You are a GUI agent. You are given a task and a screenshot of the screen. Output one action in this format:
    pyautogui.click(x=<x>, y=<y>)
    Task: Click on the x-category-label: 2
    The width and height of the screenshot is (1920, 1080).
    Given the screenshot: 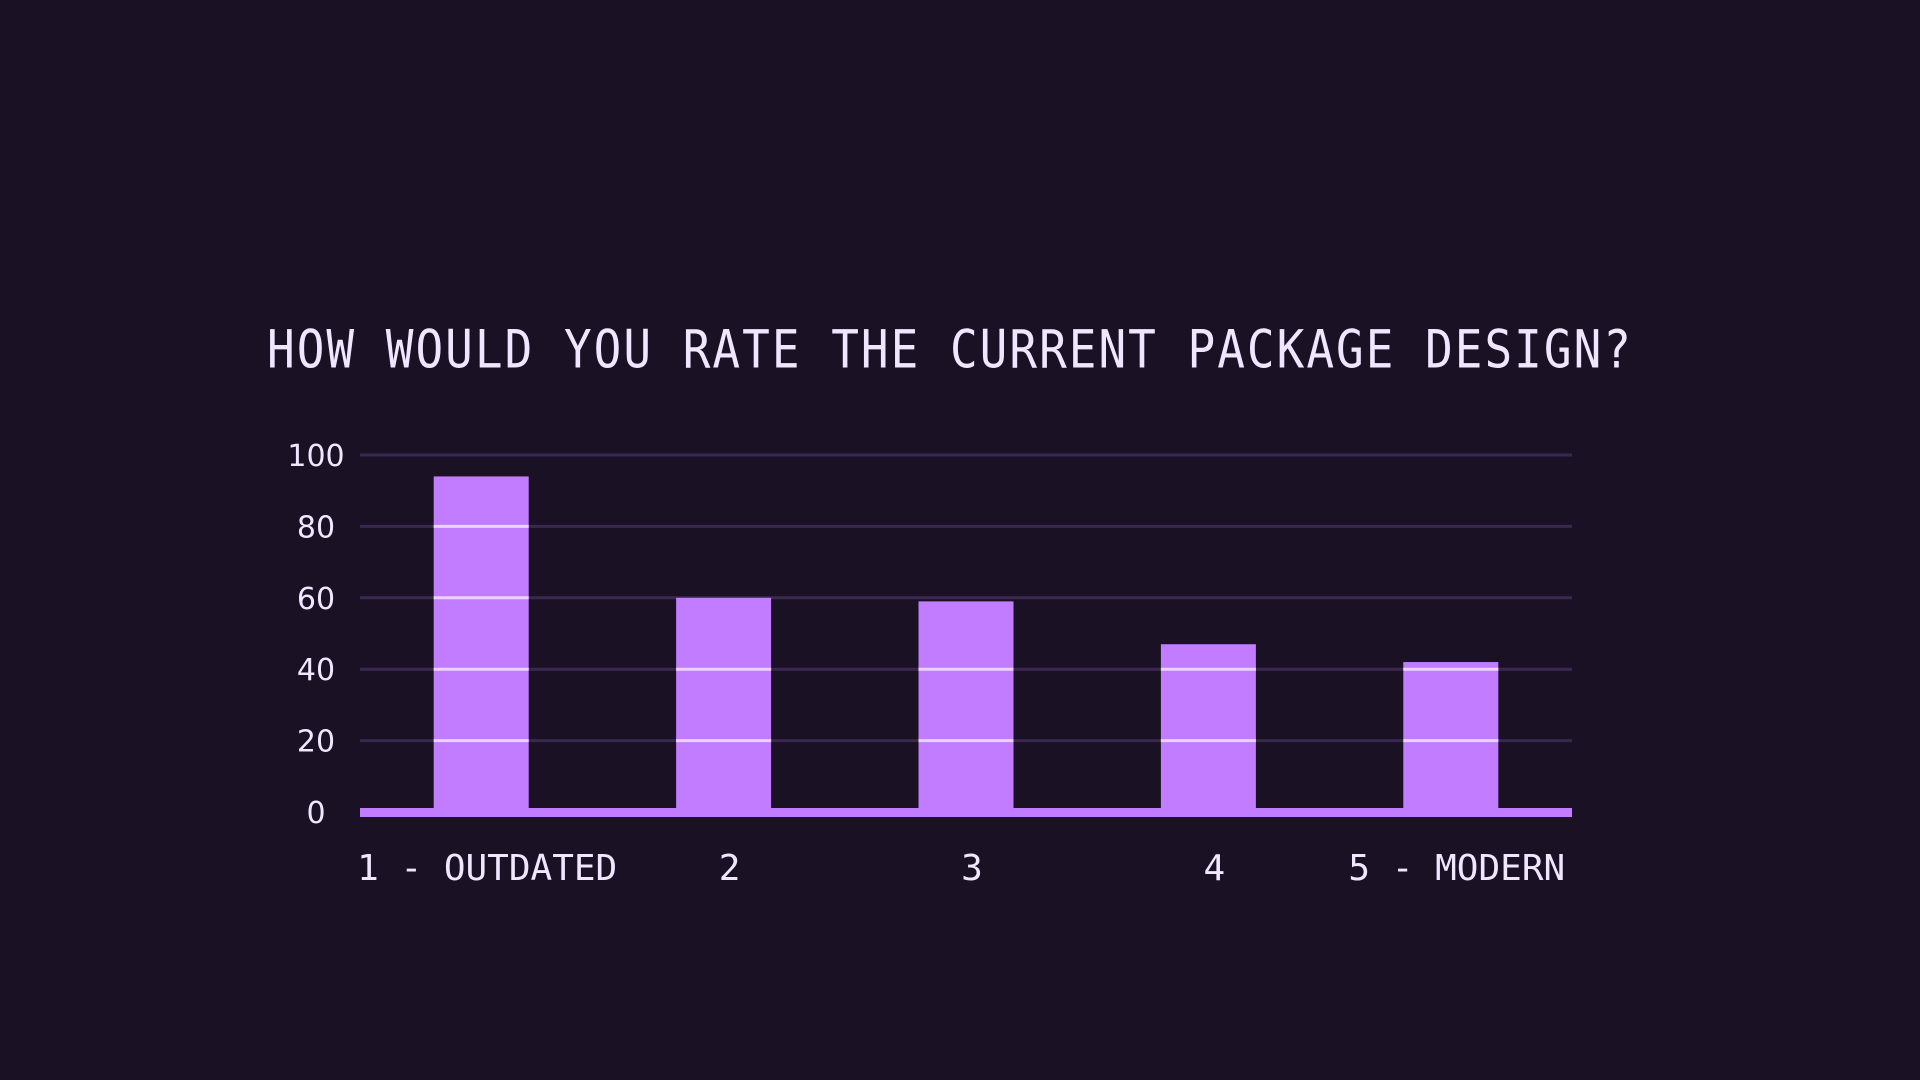 What is the action you would take?
    pyautogui.click(x=730, y=868)
    